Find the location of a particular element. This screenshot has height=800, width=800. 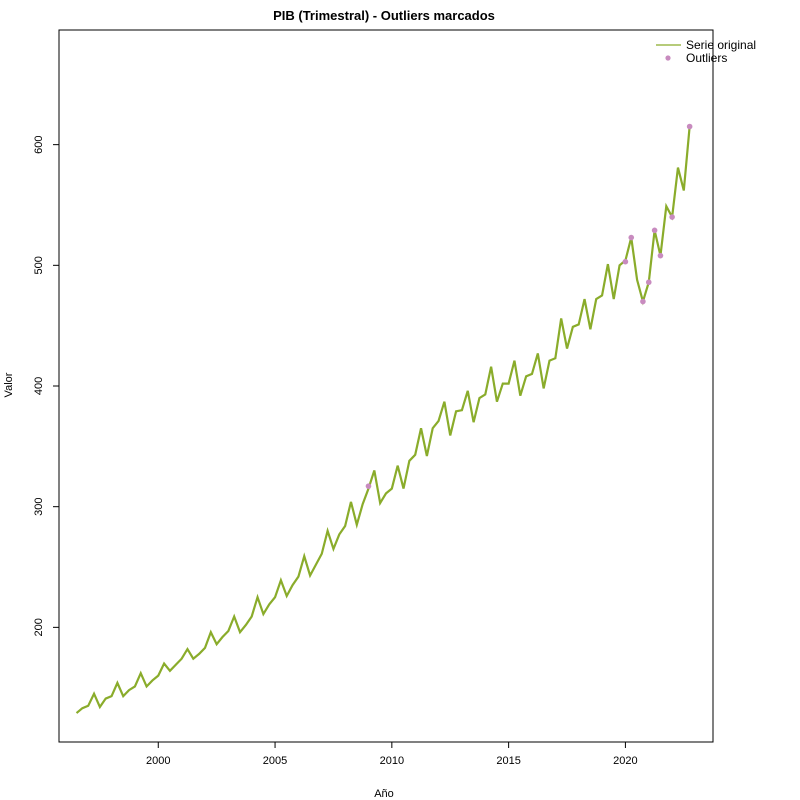

y-tick-label: 300 is located at coordinates (39, 506).